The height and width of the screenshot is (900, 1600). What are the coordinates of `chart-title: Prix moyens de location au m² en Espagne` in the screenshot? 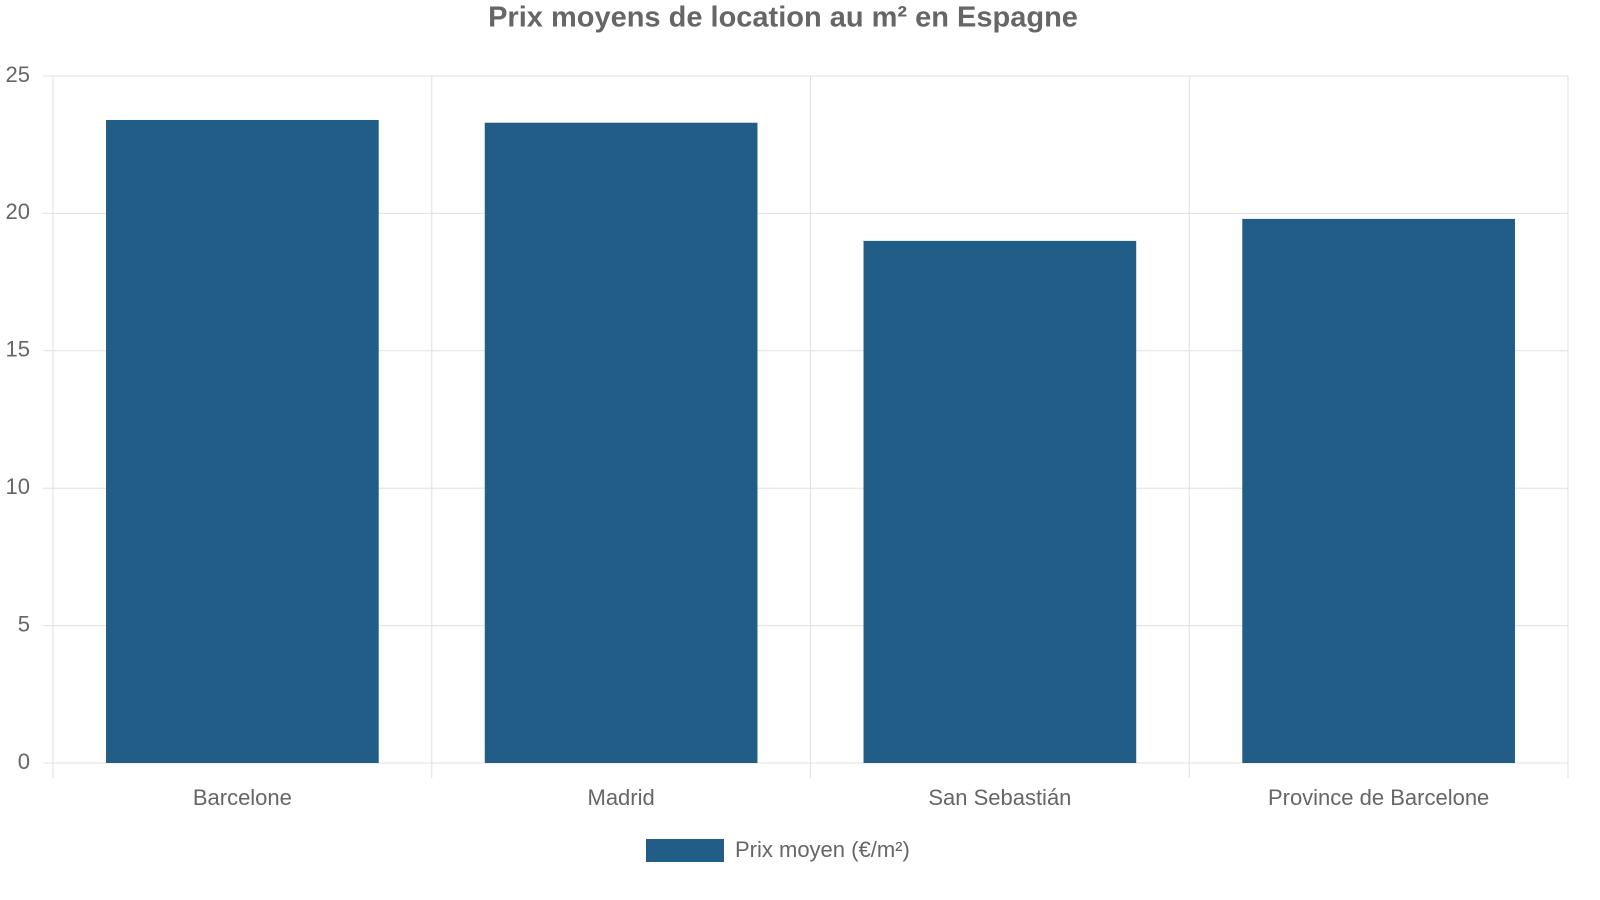 It's located at (783, 18).